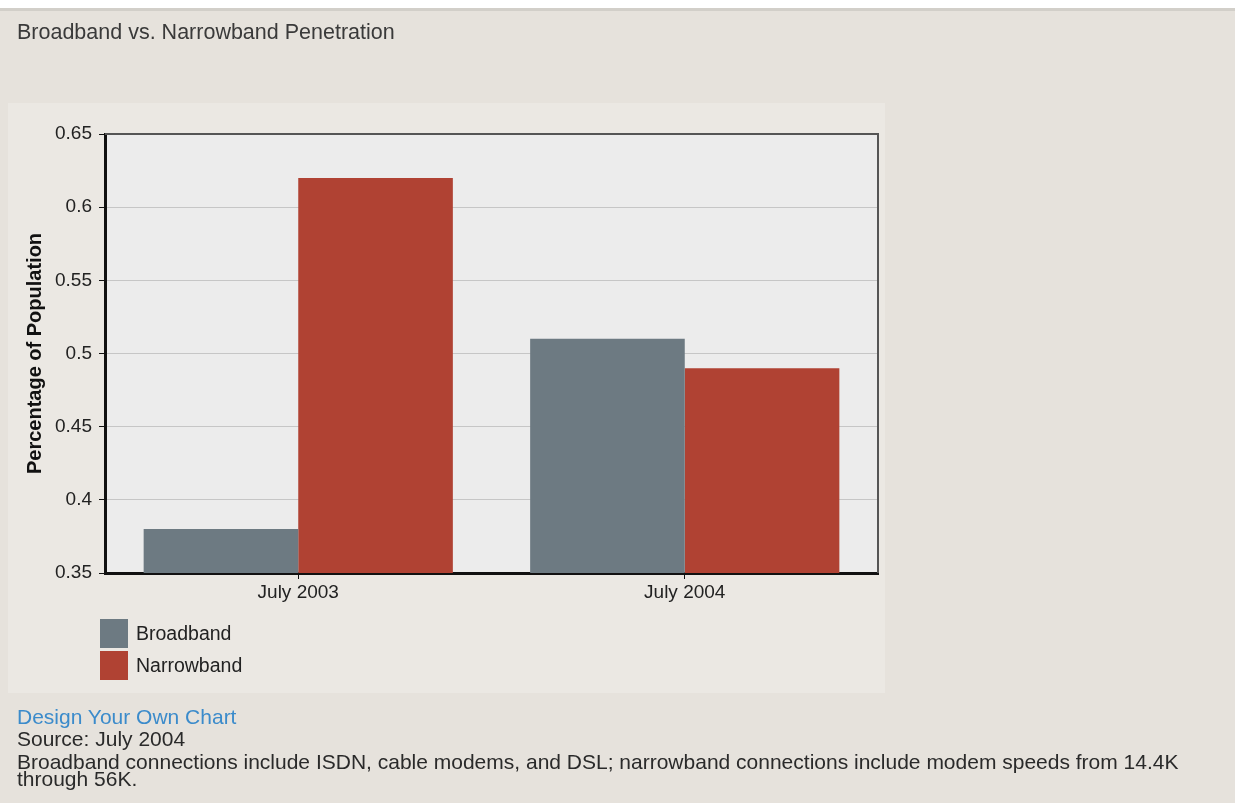 The image size is (1235, 803). Describe the element at coordinates (78, 352) in the screenshot. I see `y-tick-label: 0.5` at that location.